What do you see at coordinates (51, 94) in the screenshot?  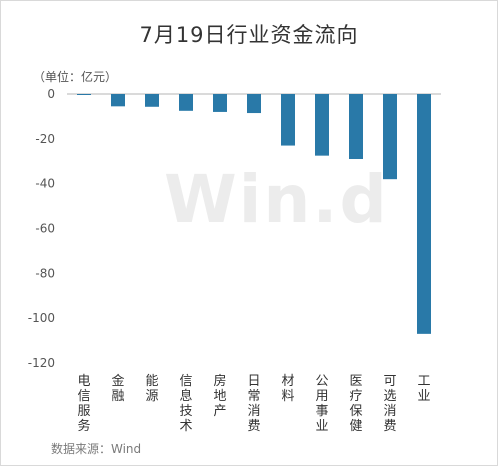 I see `y-tick-label: 0` at bounding box center [51, 94].